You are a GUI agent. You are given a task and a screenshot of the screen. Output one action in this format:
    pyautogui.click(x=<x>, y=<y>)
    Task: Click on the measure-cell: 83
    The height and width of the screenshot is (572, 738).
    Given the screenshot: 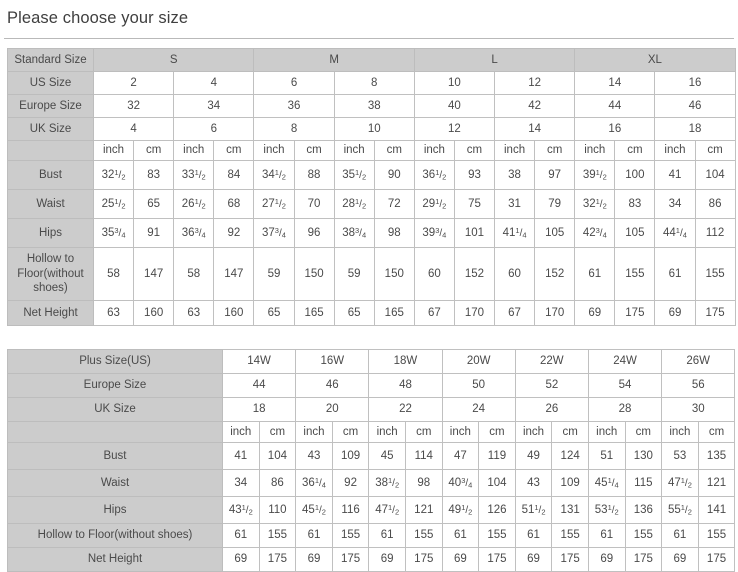 What is the action you would take?
    pyautogui.click(x=154, y=175)
    